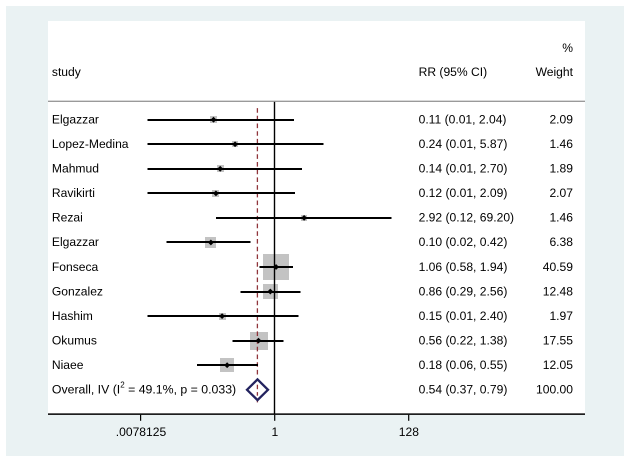  I want to click on svg-text: Lopez-Medina, so click(90, 144).